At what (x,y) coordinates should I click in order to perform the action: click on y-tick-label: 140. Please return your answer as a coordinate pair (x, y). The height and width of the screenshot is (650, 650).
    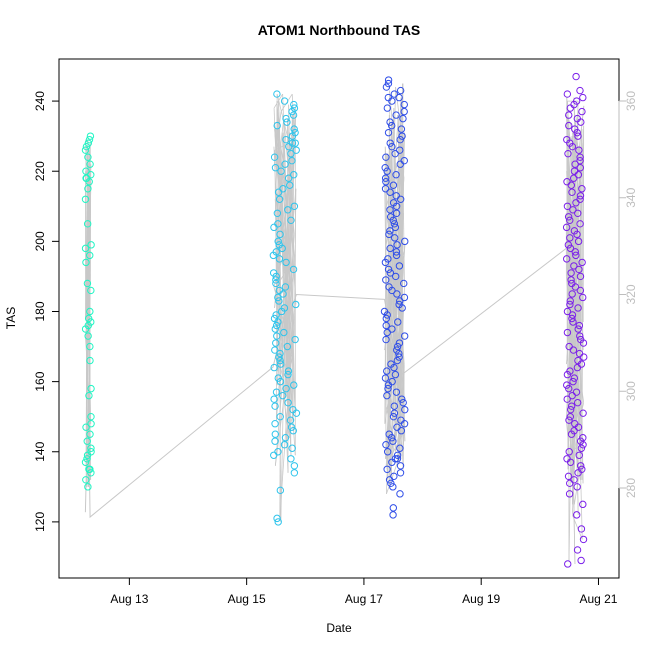
    Looking at the image, I should click on (40, 451).